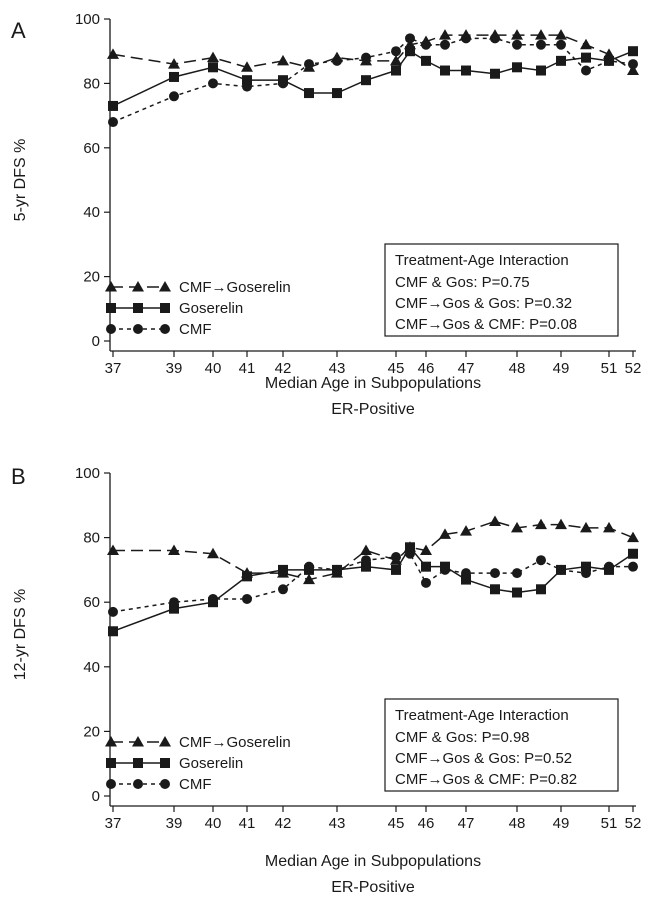  Describe the element at coordinates (211, 763) in the screenshot. I see `legend-label: Goserelin` at that location.